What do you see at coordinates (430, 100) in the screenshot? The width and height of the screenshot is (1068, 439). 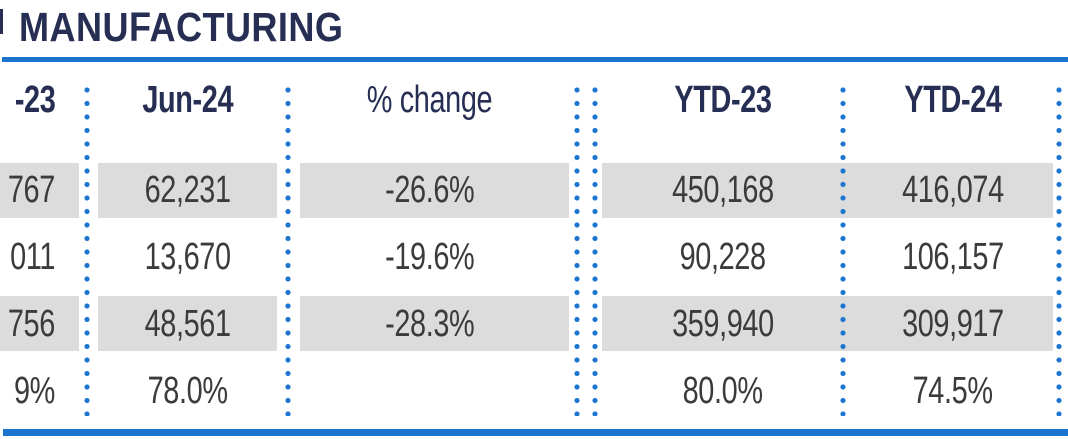 I see `col-header-pct-change: % change` at bounding box center [430, 100].